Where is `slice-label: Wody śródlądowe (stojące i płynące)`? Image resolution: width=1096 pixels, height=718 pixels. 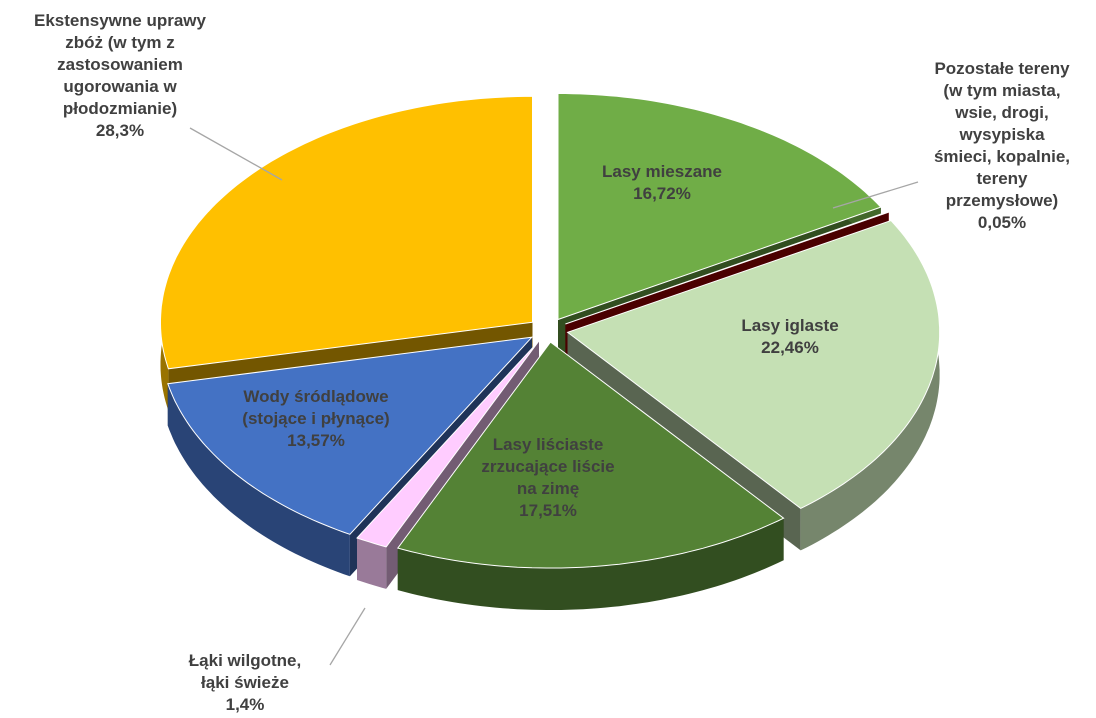 slice-label: Wody śródlądowe (stojące i płynące) is located at coordinates (315, 407).